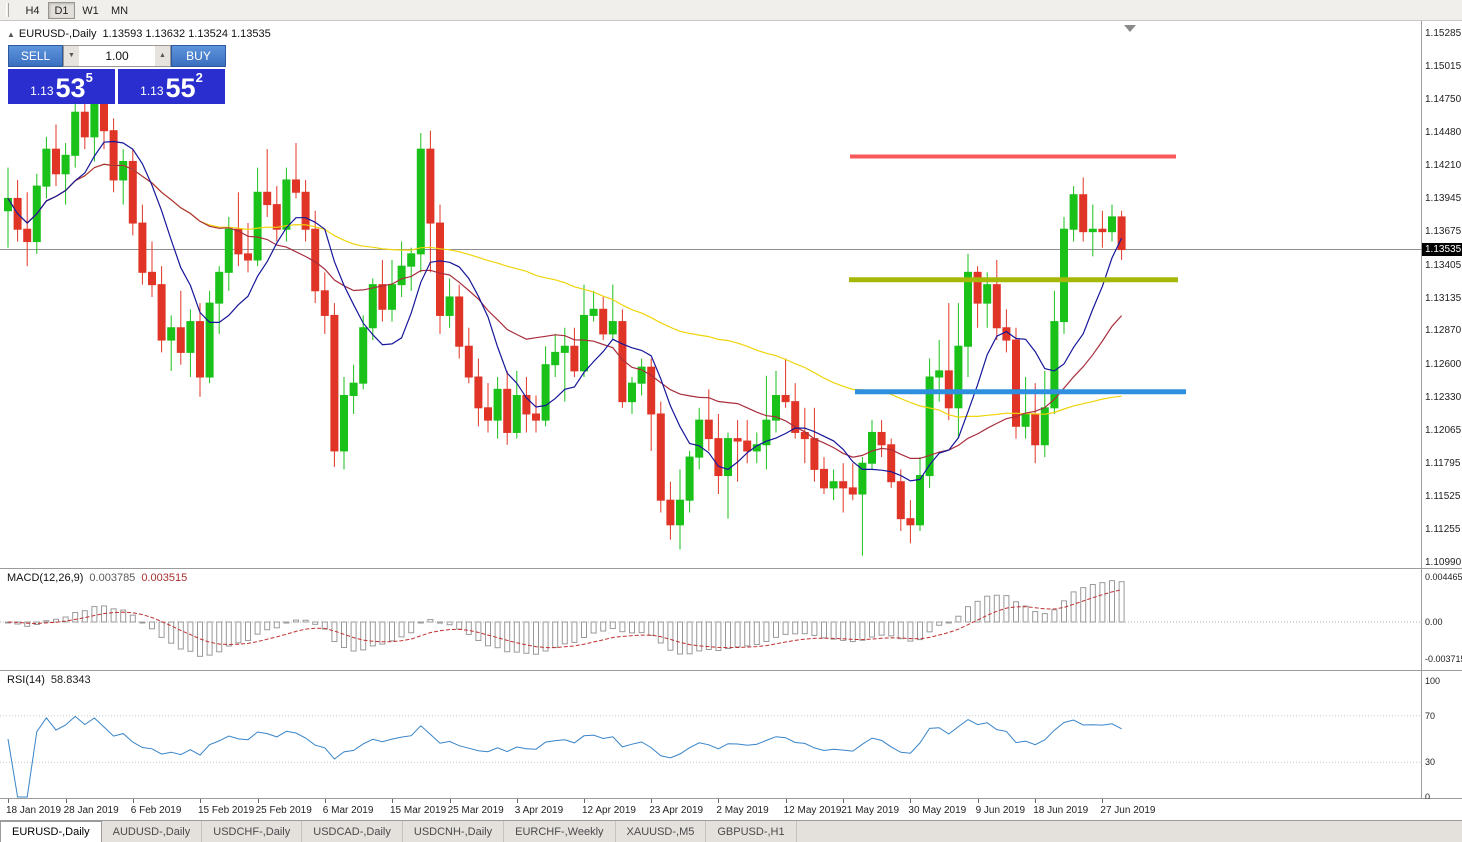 This screenshot has width=1462, height=842. I want to click on buy-price-button: 1.13 55 2, so click(171, 86).